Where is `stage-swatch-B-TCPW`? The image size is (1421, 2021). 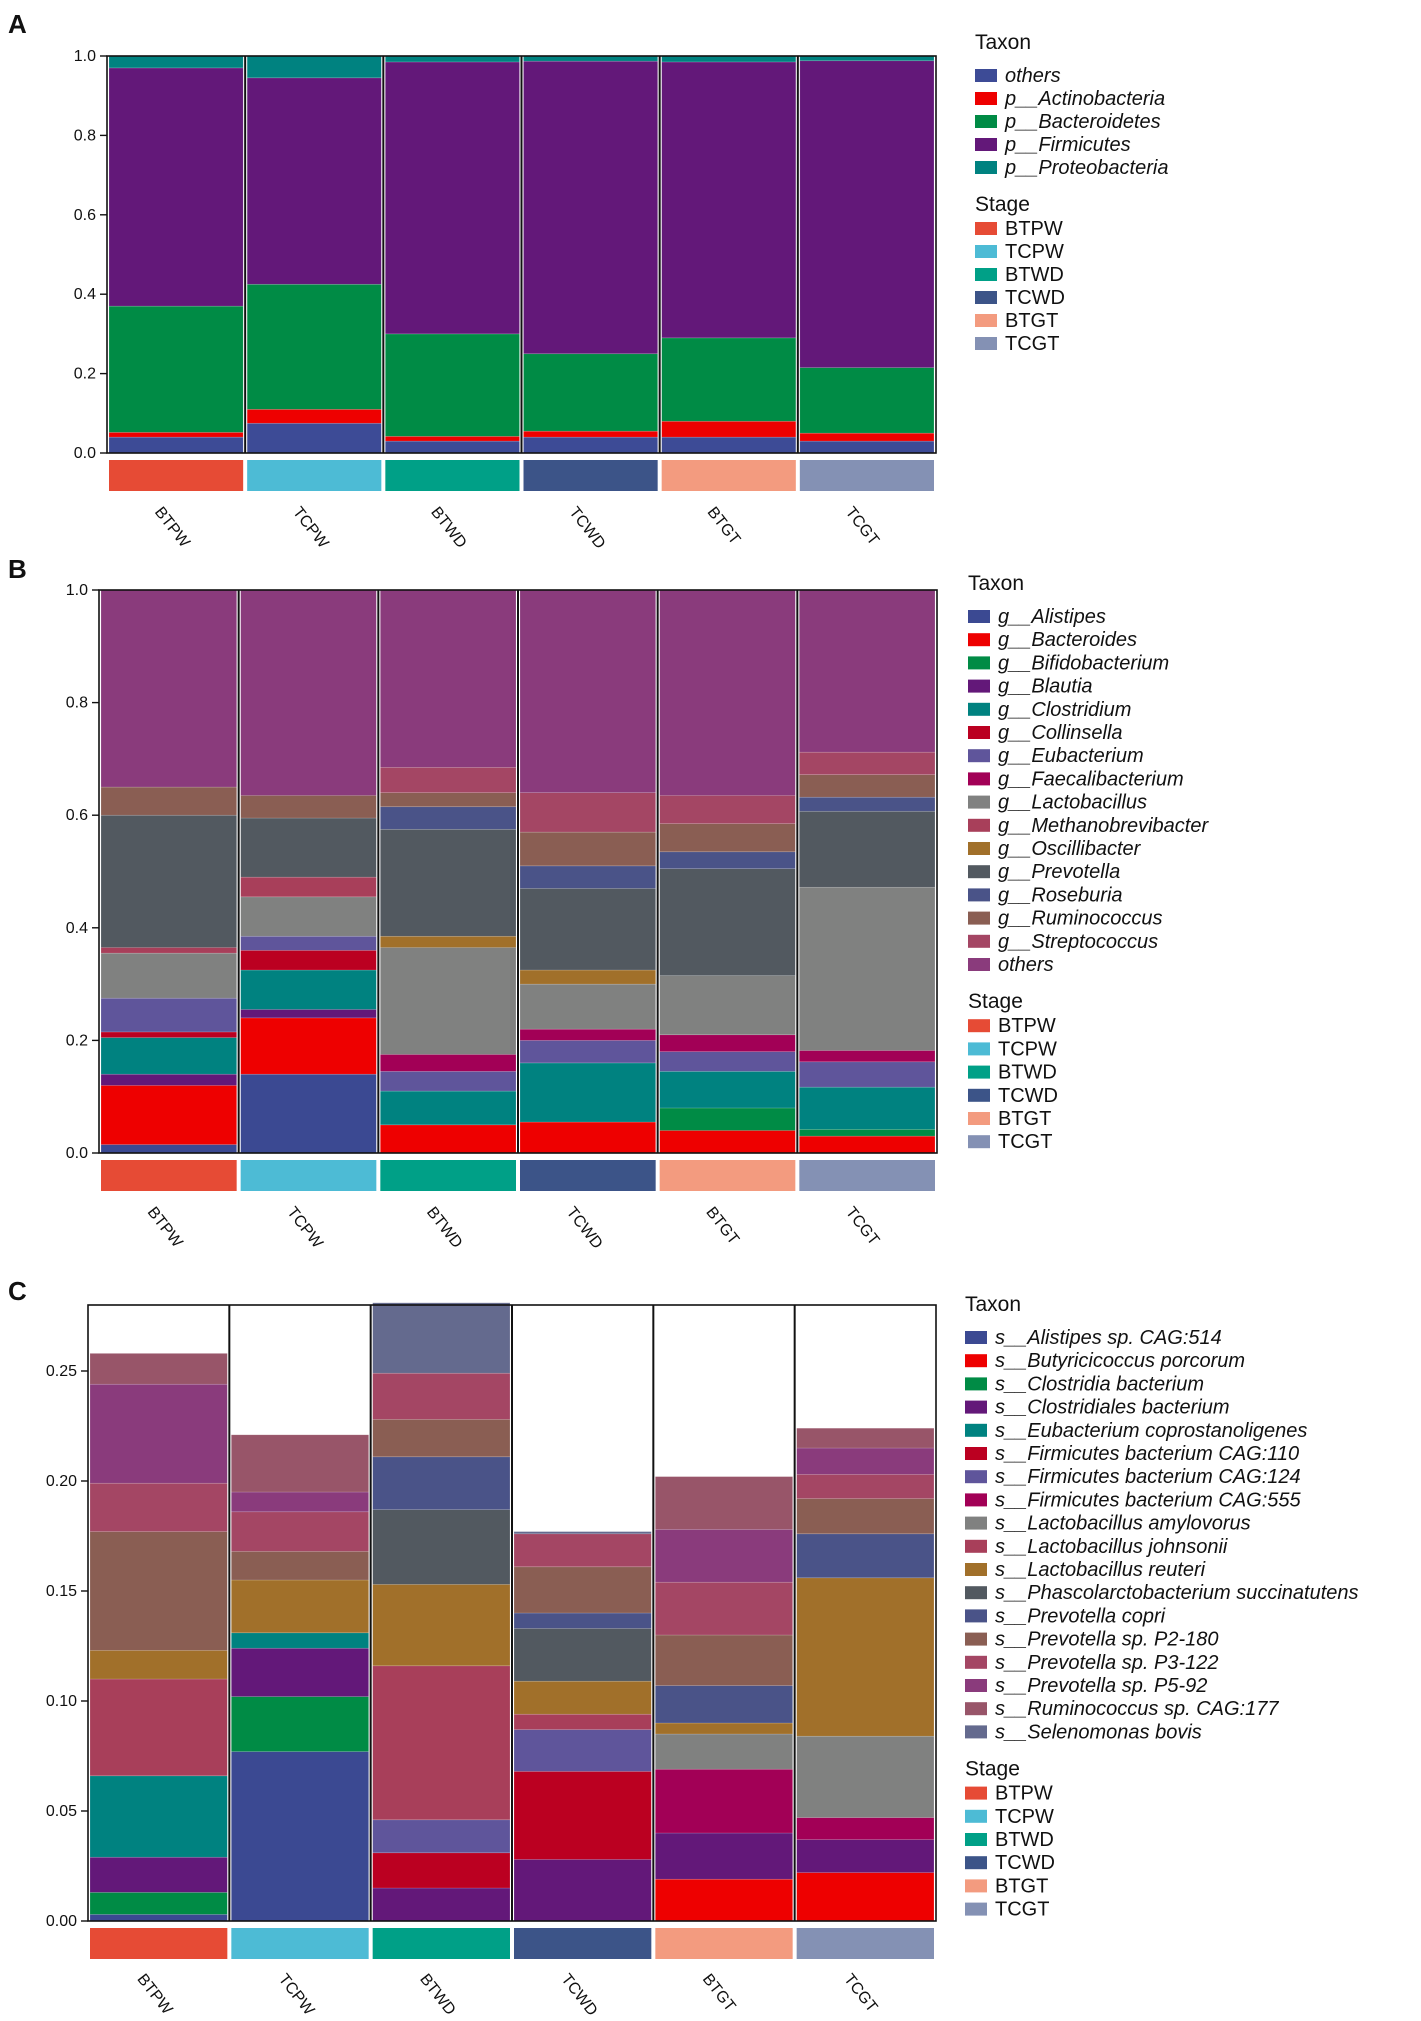 stage-swatch-B-TCPW is located at coordinates (979, 1049).